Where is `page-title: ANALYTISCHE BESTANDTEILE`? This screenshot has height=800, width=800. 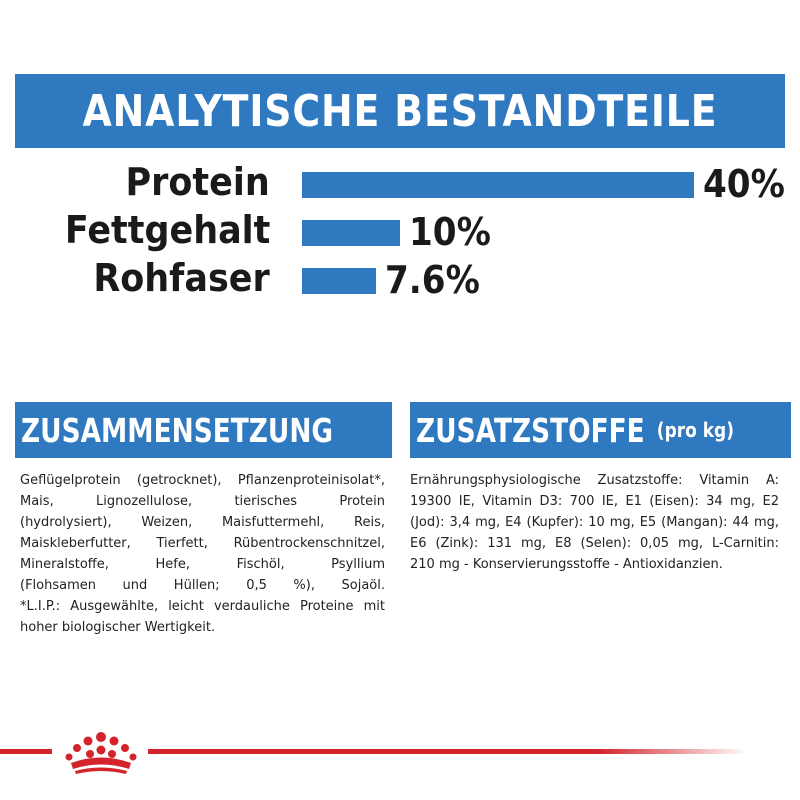
page-title: ANALYTISCHE BESTANDTEILE is located at coordinates (400, 111).